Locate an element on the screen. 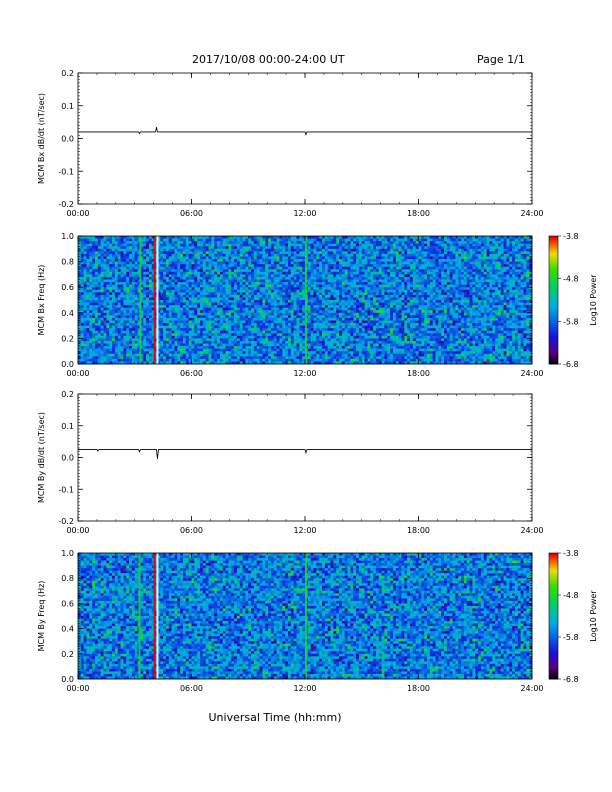 The width and height of the screenshot is (612, 792). panel-4-colorbar is located at coordinates (553, 616).